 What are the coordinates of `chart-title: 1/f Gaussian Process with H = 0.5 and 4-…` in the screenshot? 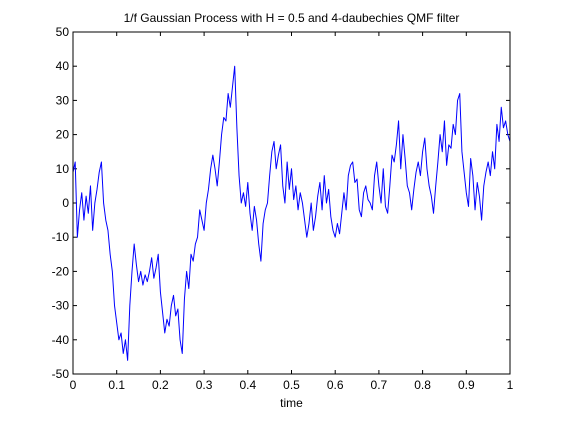 It's located at (292, 18).